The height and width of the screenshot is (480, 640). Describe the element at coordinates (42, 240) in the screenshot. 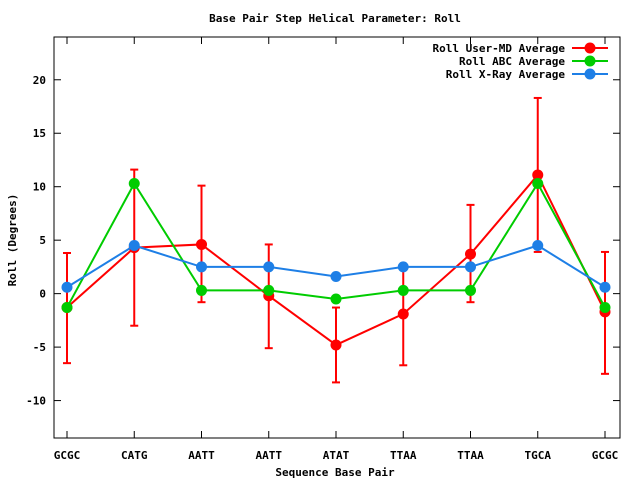

I see `y-tick-label: 5` at that location.